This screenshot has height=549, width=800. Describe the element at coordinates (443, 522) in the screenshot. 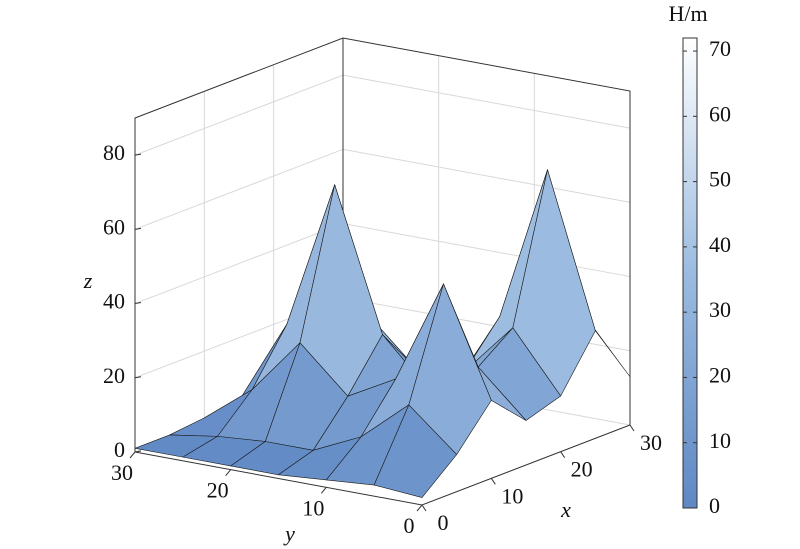

I see `x-tick-label: 0` at that location.